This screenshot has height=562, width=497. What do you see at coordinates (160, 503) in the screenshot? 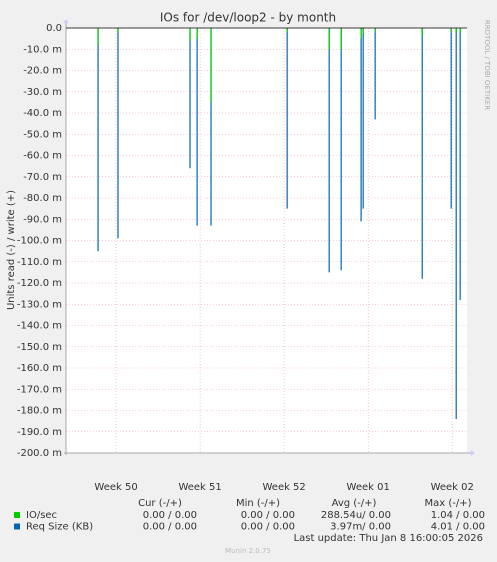
I see `stat-header: Cur (-/+)` at bounding box center [160, 503].